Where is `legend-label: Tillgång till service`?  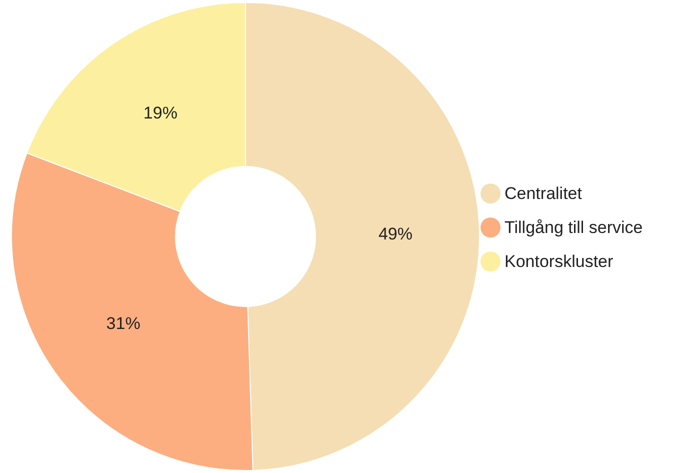
legend-label: Tillgång till service is located at coordinates (573, 227).